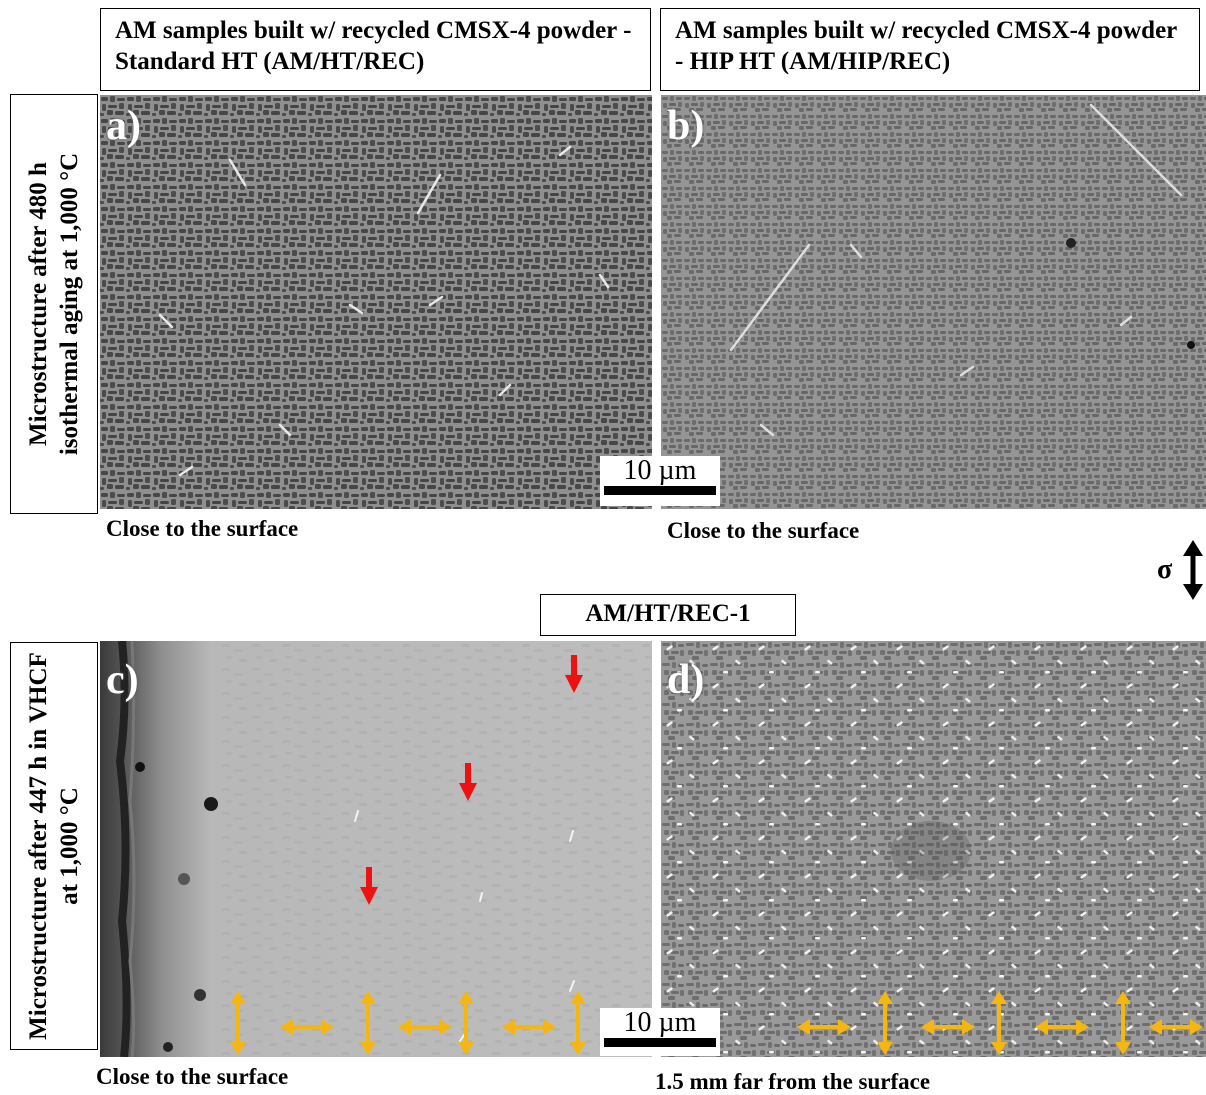  Describe the element at coordinates (123, 126) in the screenshot. I see `panel-label-a: a)` at that location.